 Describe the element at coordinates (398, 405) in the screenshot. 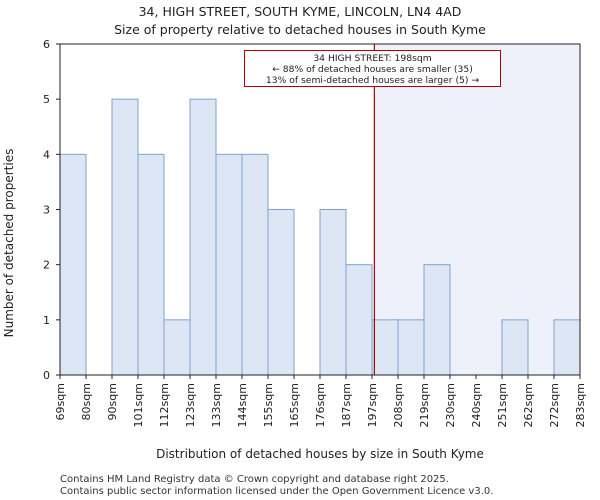

I see `x-tick-label: 208sqm` at that location.